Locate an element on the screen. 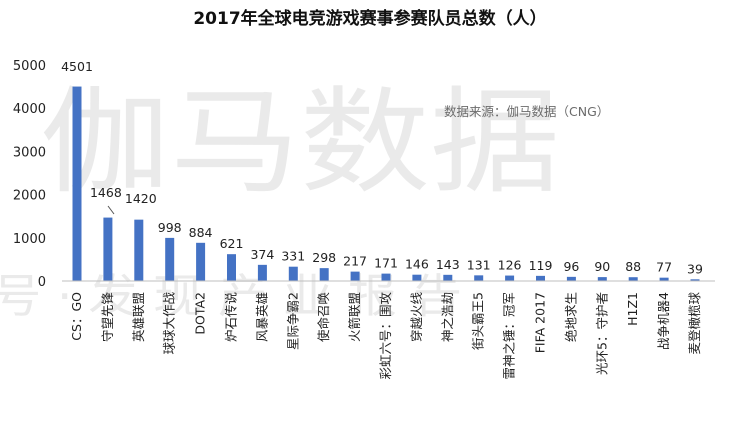 This screenshot has width=741, height=432. category-label: 光环5：守护者 is located at coordinates (601, 333).